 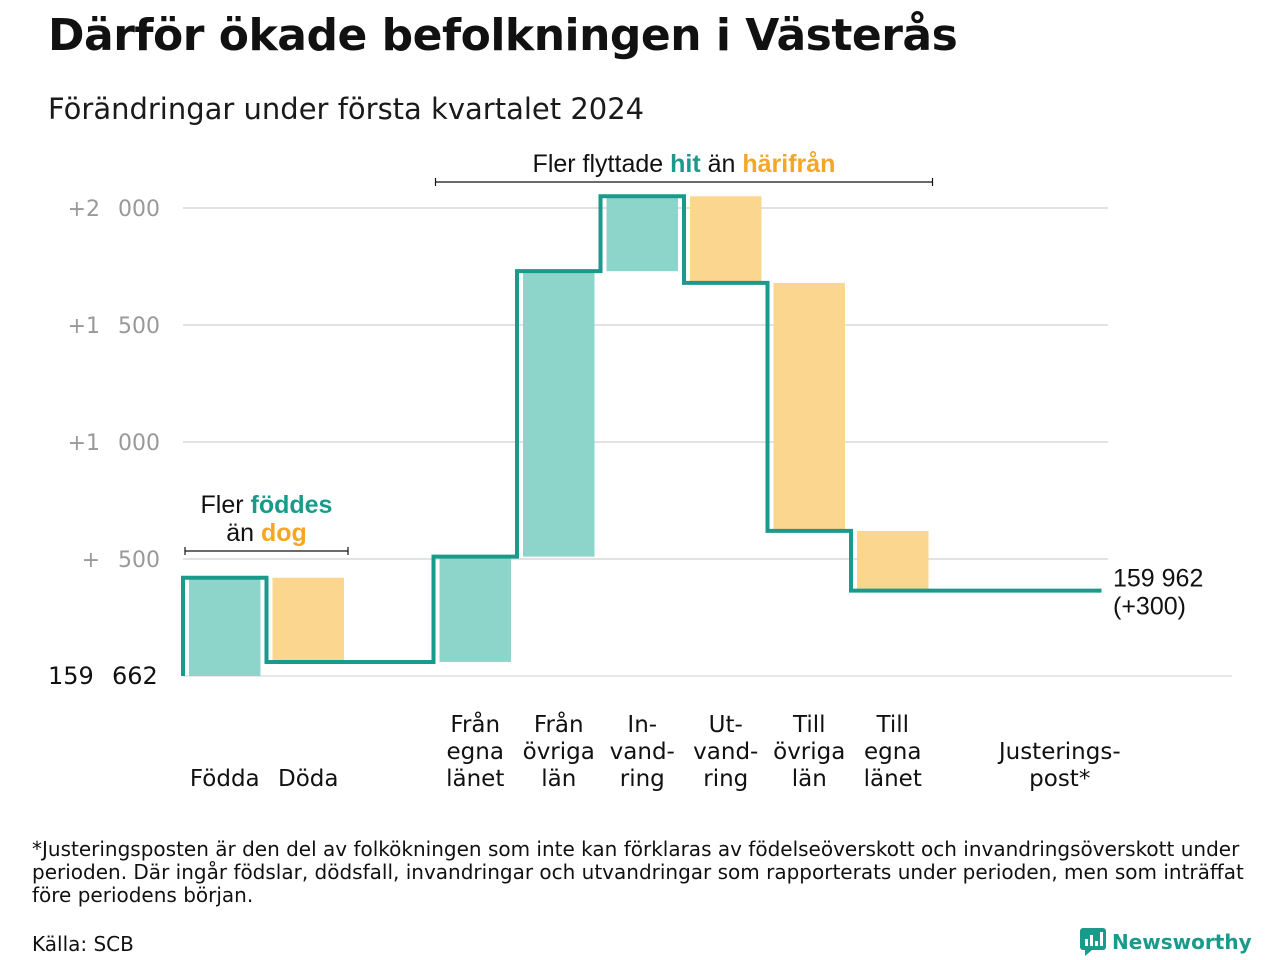 I want to click on category-label: Döda, so click(x=308, y=779).